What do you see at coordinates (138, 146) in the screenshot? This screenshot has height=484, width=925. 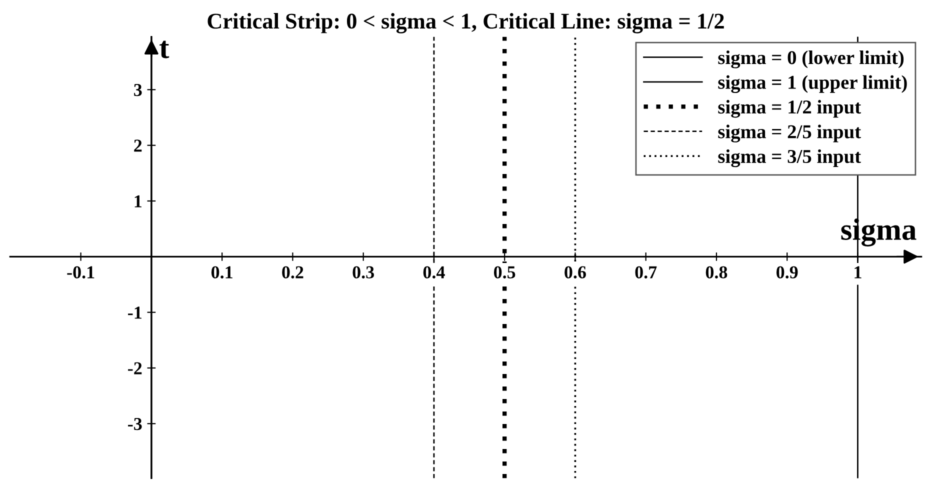 I see `y-tick-label: 2` at bounding box center [138, 146].